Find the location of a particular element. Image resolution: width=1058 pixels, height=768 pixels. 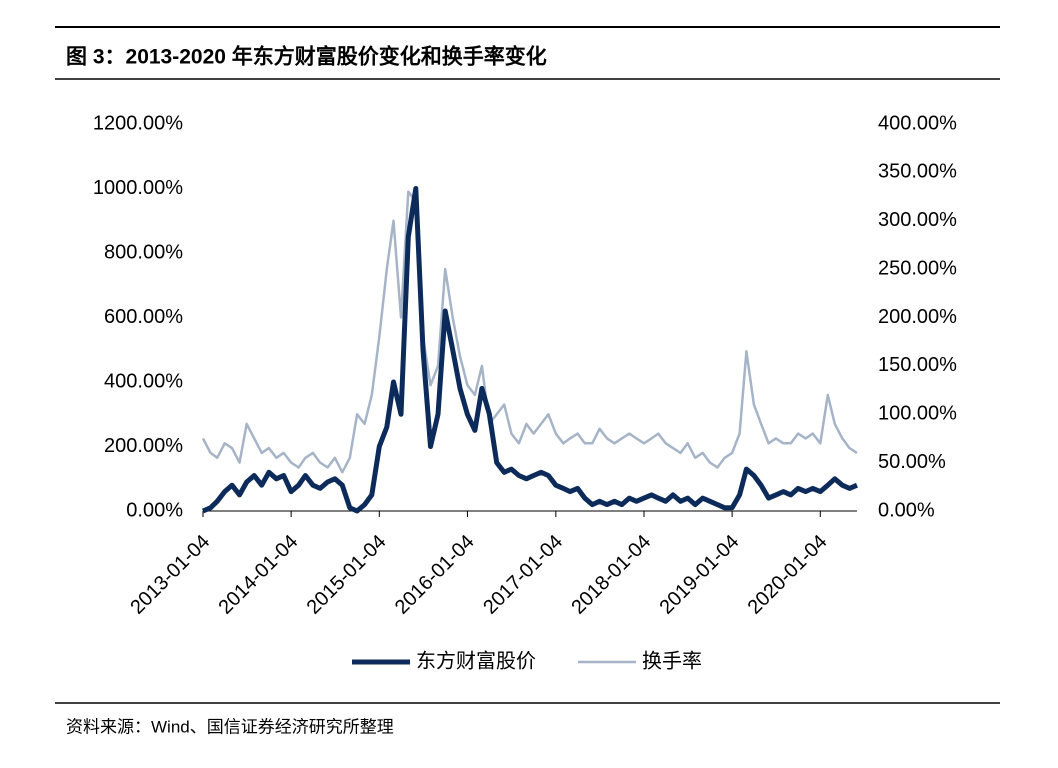

y2-tick-label: 400.00% is located at coordinates (917, 123).